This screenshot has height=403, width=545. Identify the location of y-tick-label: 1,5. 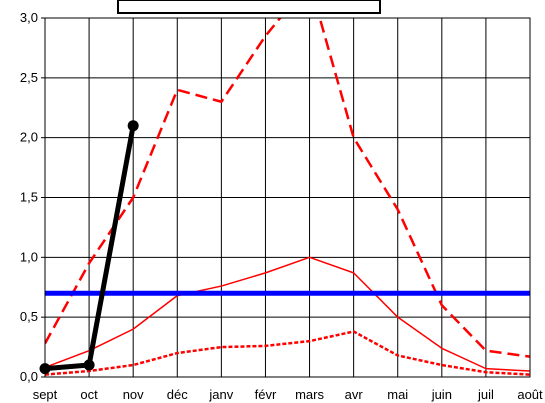
(29, 197).